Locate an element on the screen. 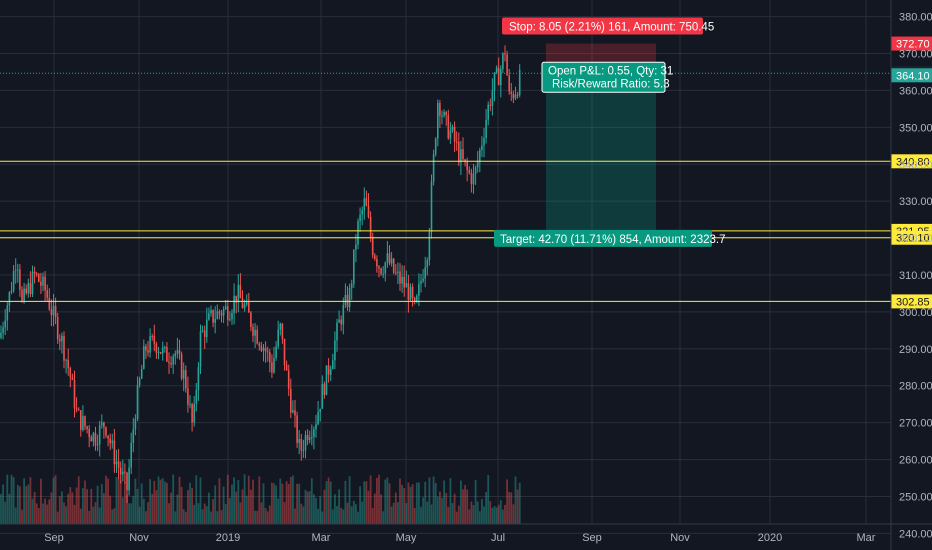  stop-price-tag-label: 372.70 is located at coordinates (913, 45).